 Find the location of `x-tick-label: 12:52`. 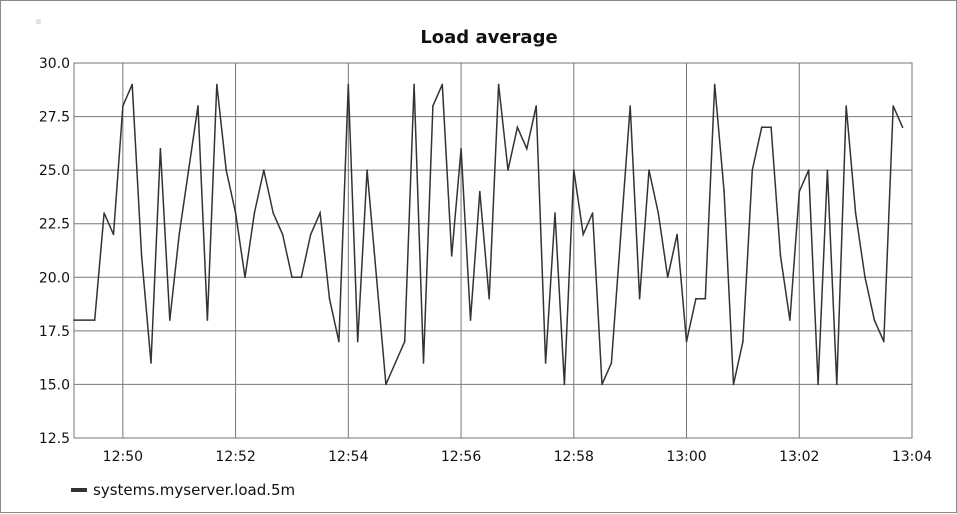

x-tick-label: 12:52 is located at coordinates (235, 457).